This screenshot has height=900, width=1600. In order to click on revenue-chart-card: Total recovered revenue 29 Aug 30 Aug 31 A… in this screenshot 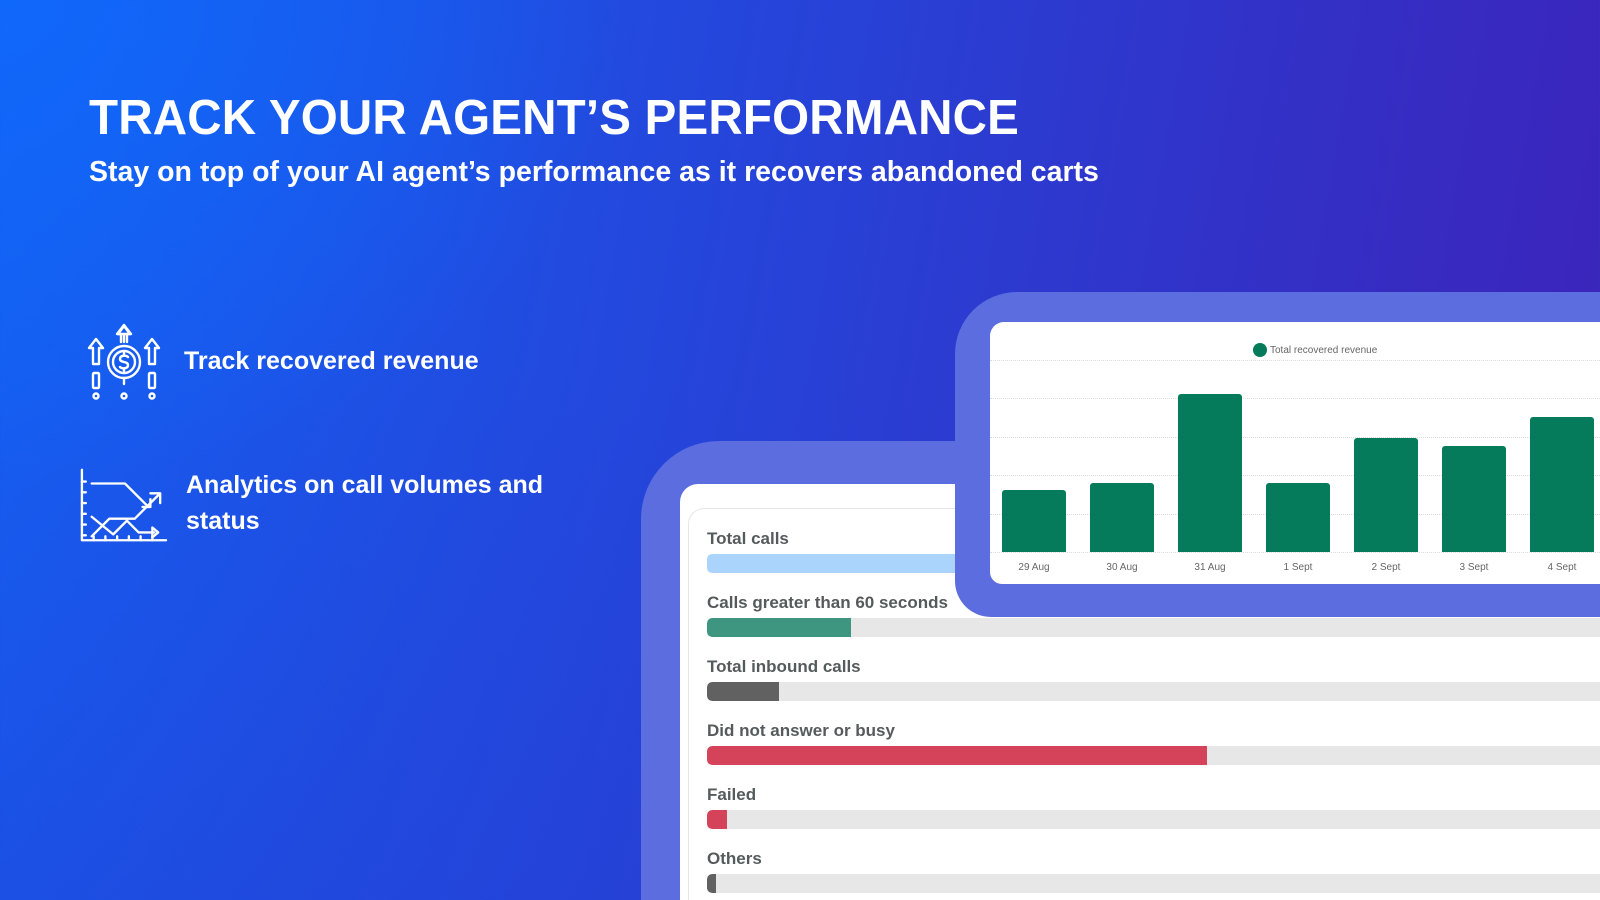, I will do `click(1295, 453)`.